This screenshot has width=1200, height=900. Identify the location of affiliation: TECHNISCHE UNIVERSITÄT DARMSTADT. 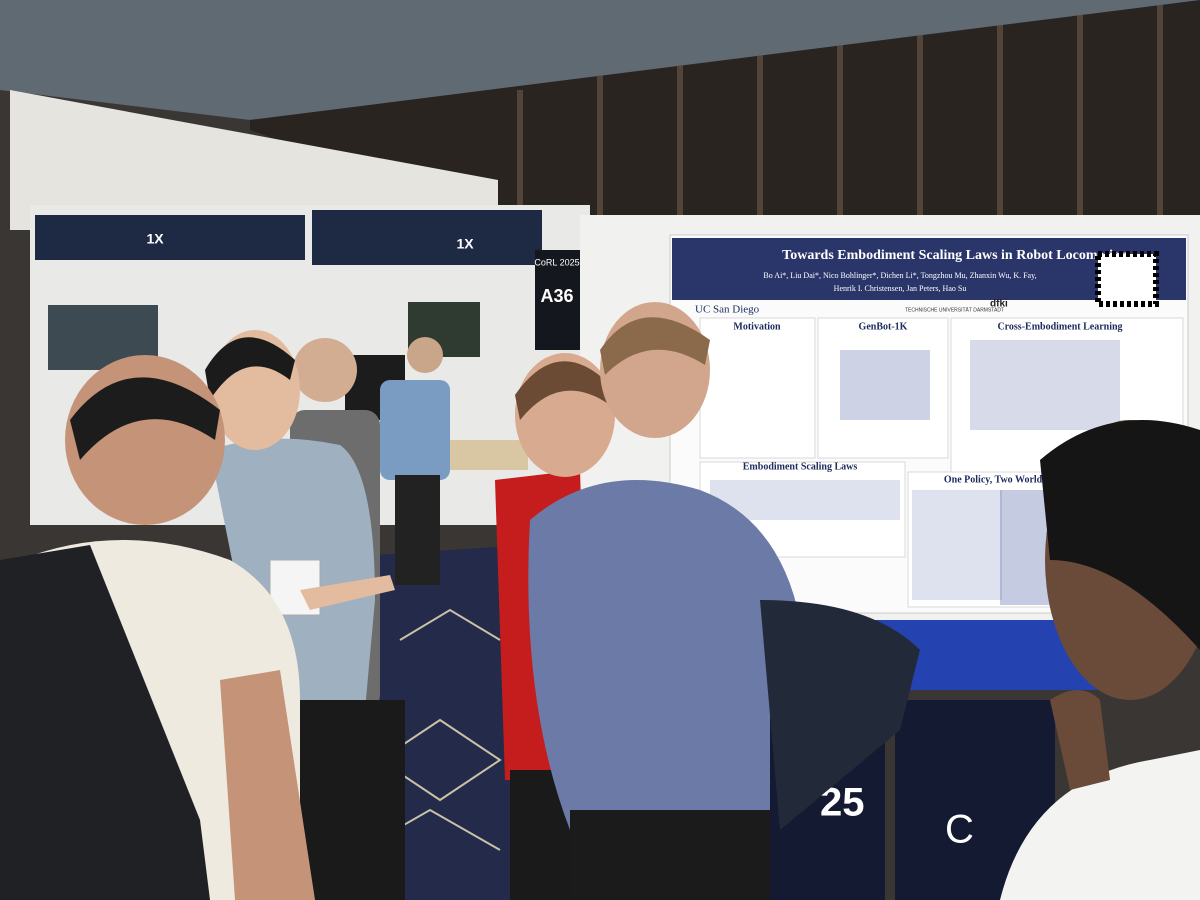
(954, 309).